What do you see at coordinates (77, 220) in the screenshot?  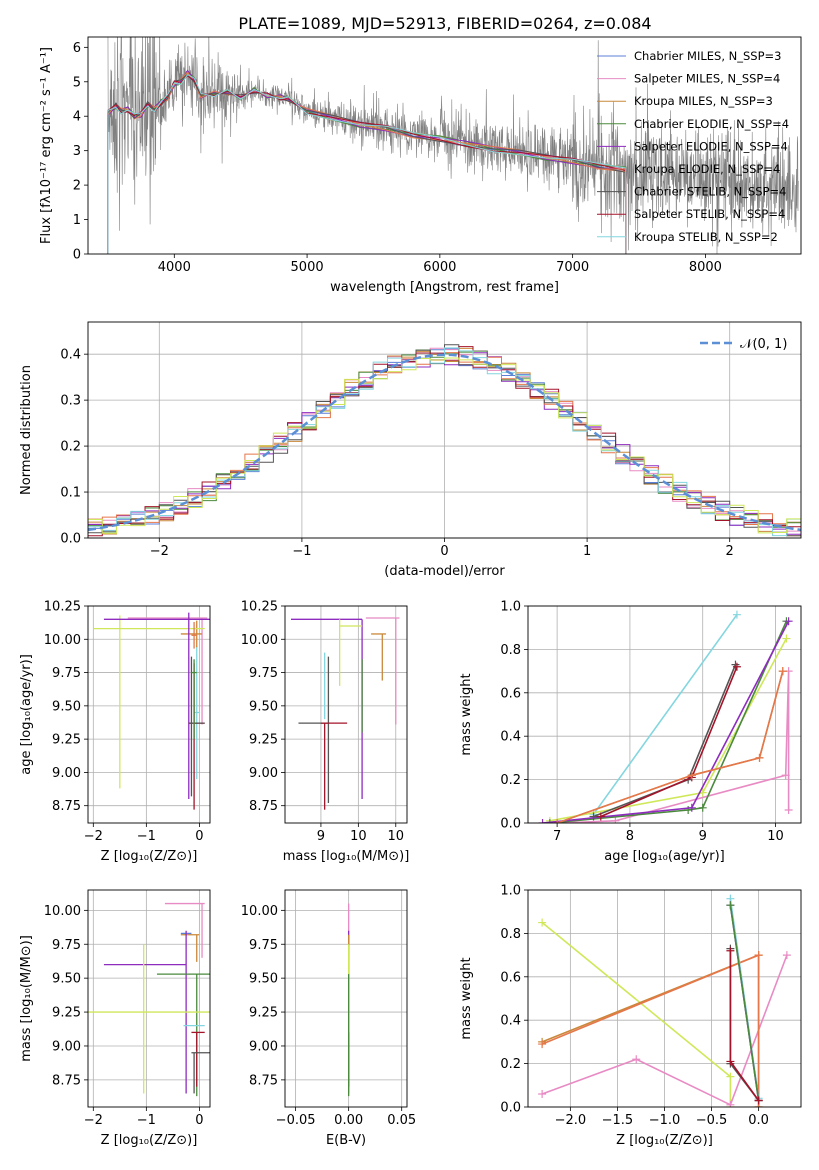 I see `y-tick-label: 1` at bounding box center [77, 220].